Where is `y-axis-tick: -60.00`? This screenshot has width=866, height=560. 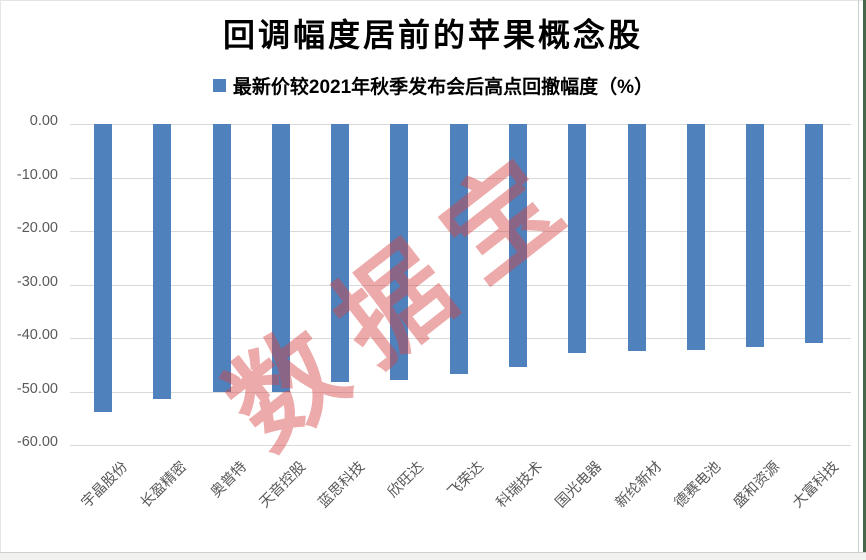
y-axis-tick: -60.00 is located at coordinates (37, 442).